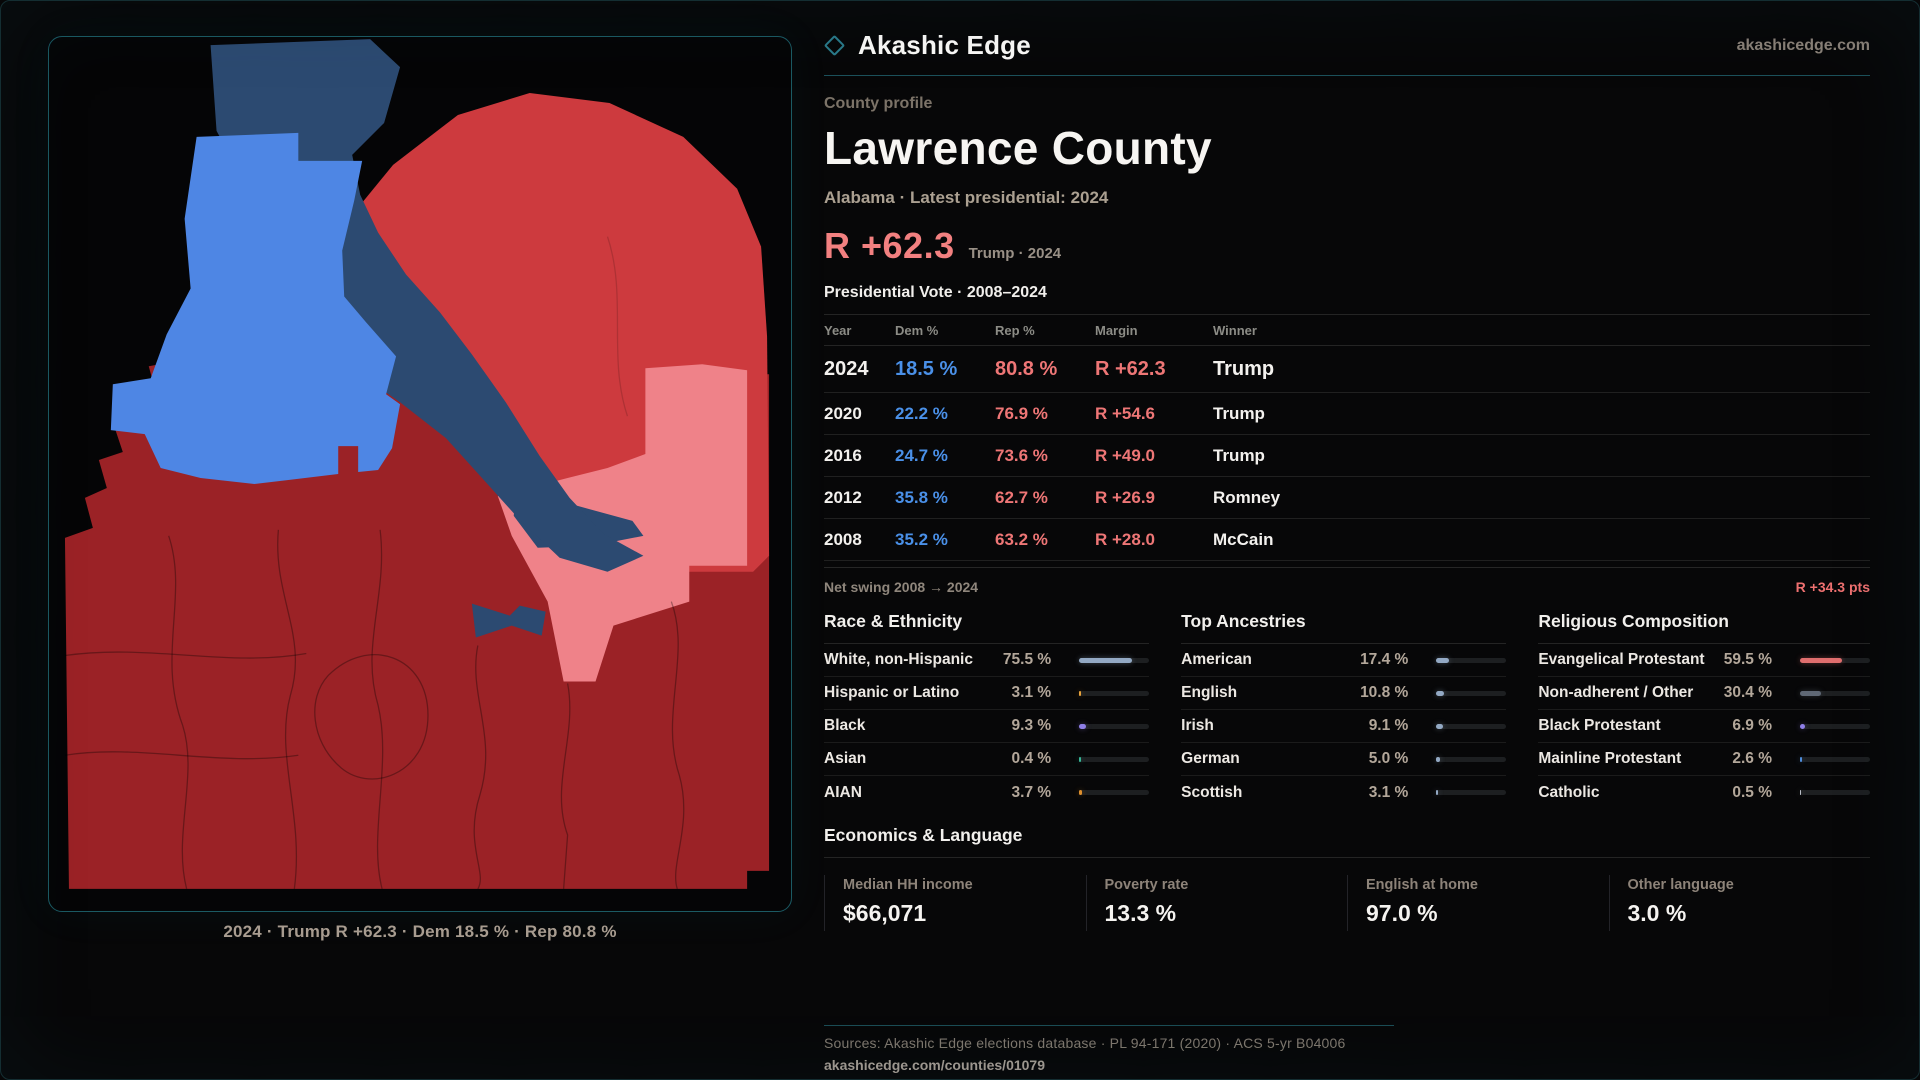 The image size is (1920, 1080). What do you see at coordinates (1125, 539) in the screenshot?
I see `vote-margin: R +28.0` at bounding box center [1125, 539].